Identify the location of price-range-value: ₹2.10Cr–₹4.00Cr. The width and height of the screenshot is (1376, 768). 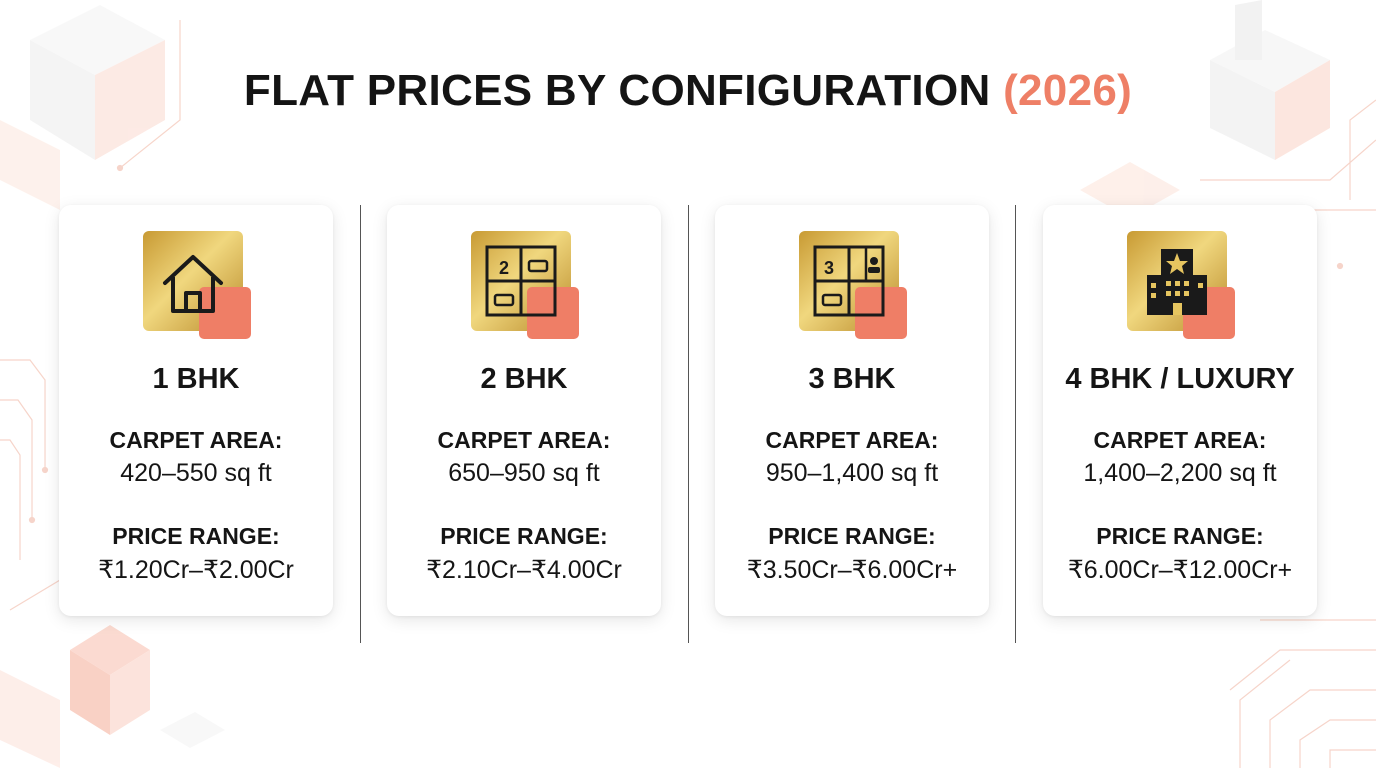
(524, 570).